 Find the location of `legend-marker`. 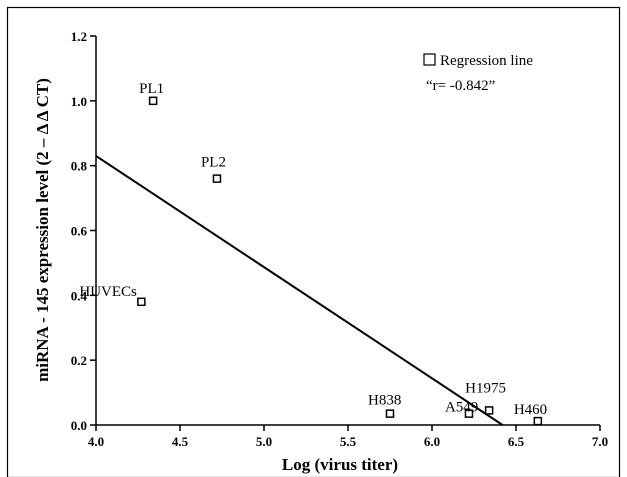

legend-marker is located at coordinates (429, 59).